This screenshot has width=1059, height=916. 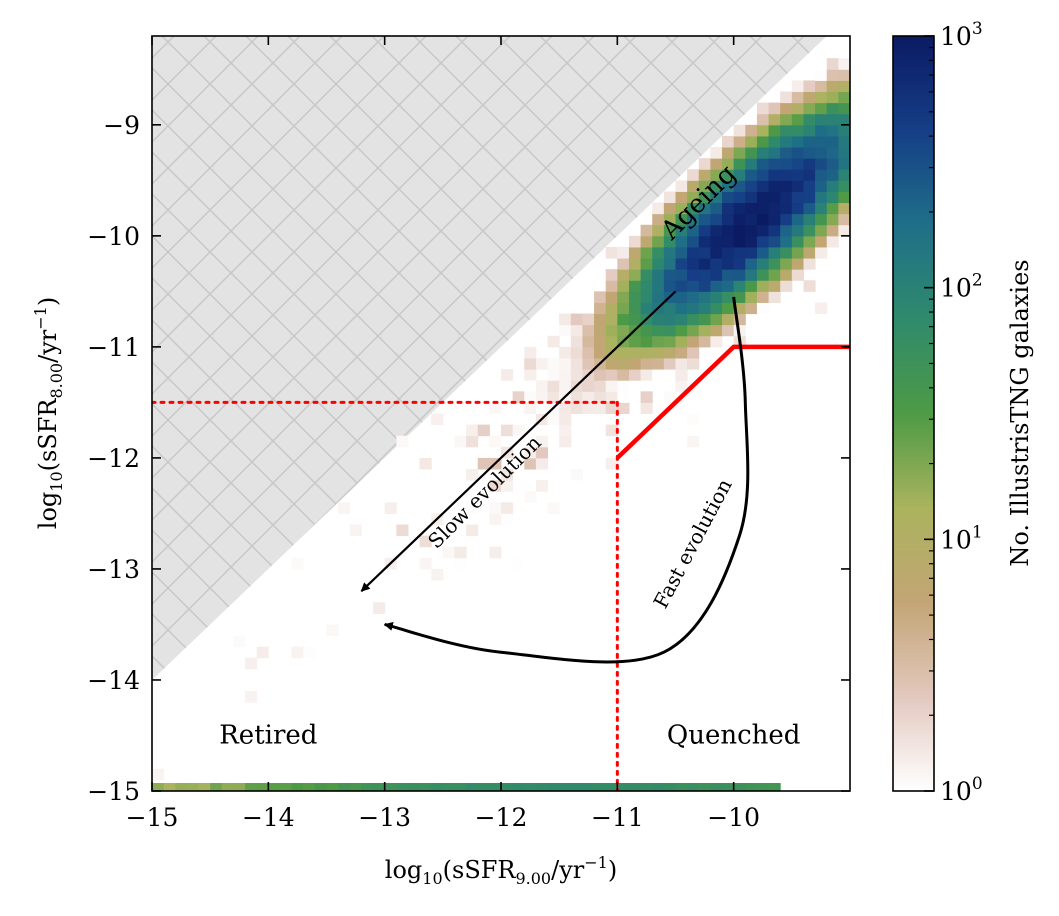 I want to click on x-tick-label: −15, so click(x=152, y=817).